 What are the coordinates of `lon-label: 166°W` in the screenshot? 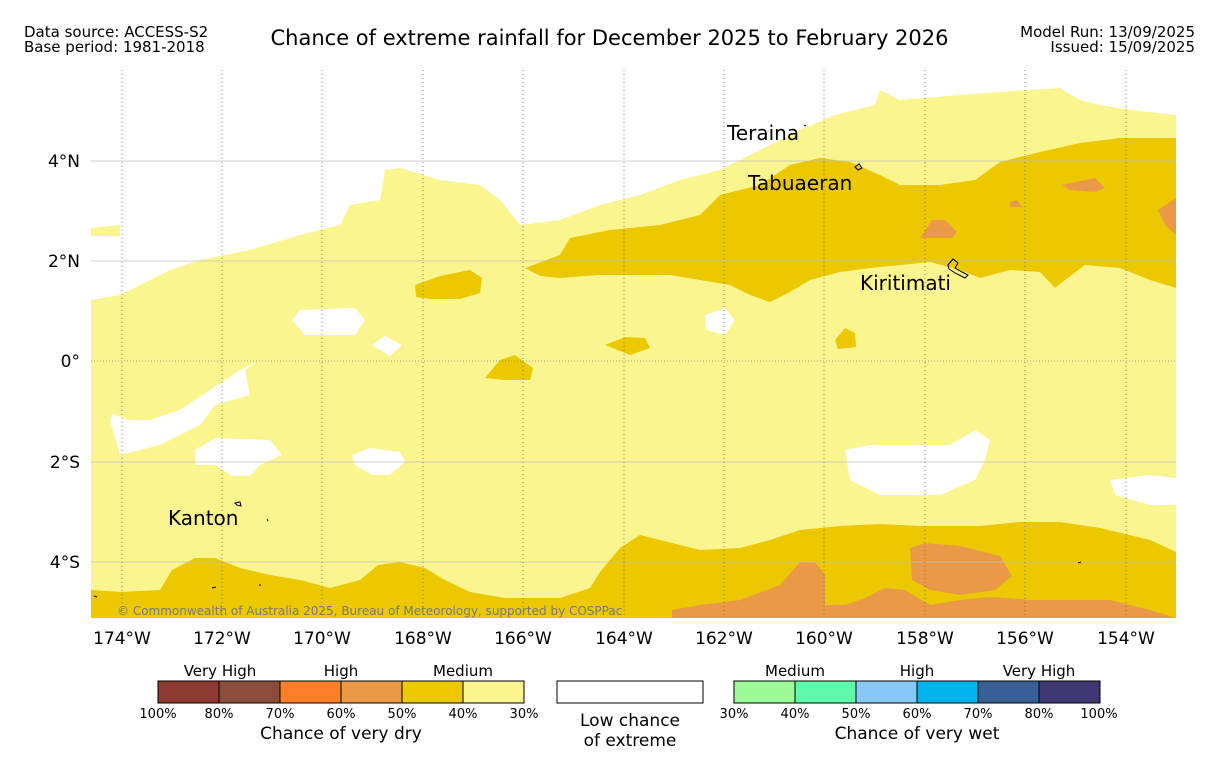 It's located at (523, 639).